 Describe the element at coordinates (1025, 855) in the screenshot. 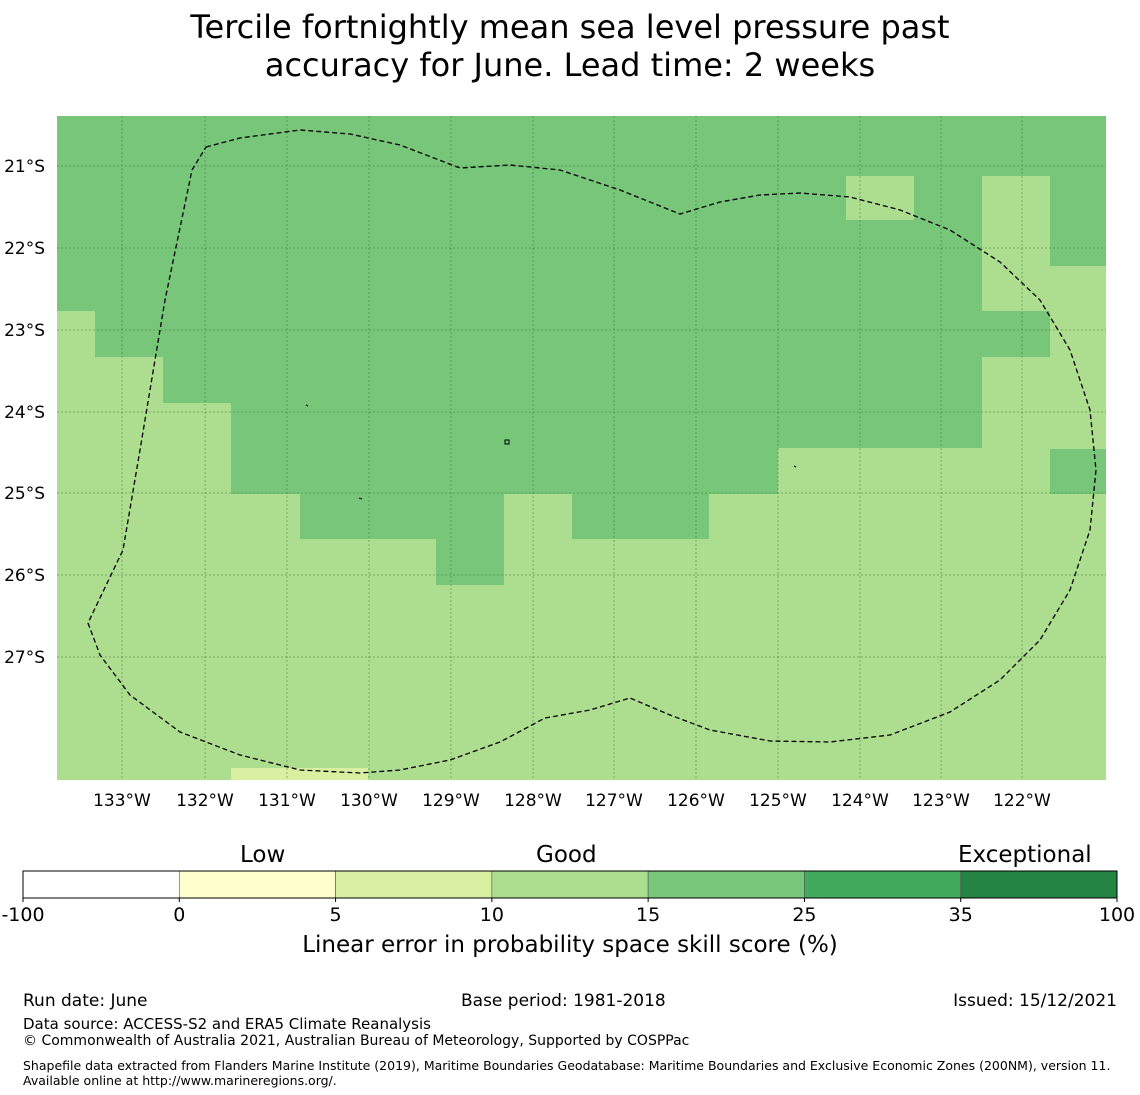

I see `legend-label-exceptional: Exceptional` at that location.